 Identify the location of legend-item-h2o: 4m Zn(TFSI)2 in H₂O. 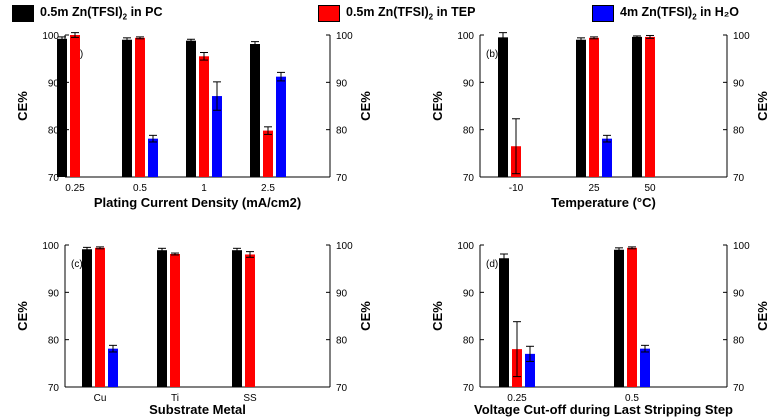
(665, 13).